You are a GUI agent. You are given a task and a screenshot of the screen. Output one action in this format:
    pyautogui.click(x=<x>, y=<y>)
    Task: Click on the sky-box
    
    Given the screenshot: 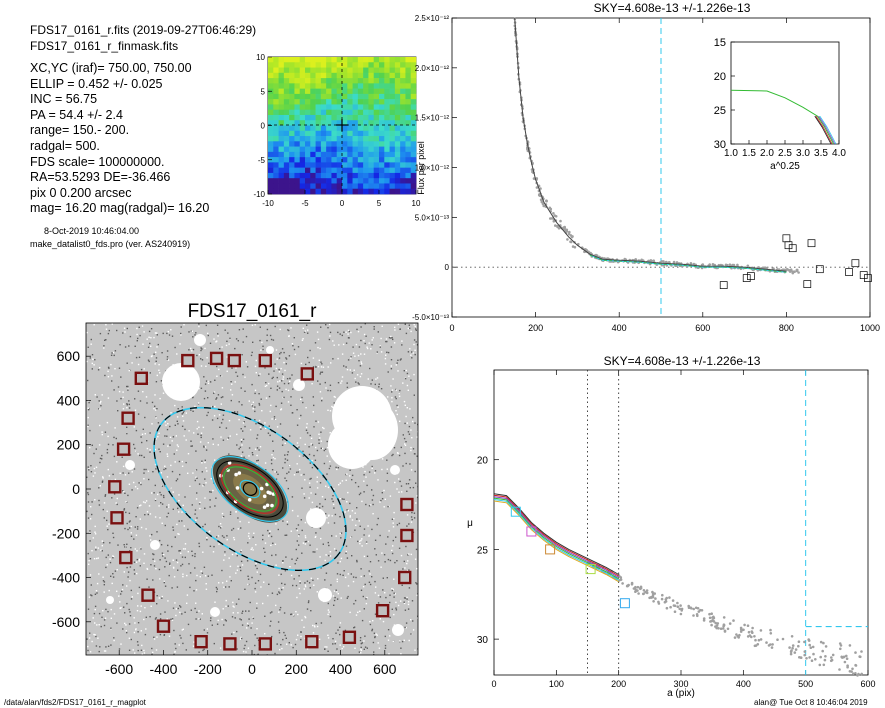 What is the action you would take?
    pyautogui.click(x=265, y=644)
    